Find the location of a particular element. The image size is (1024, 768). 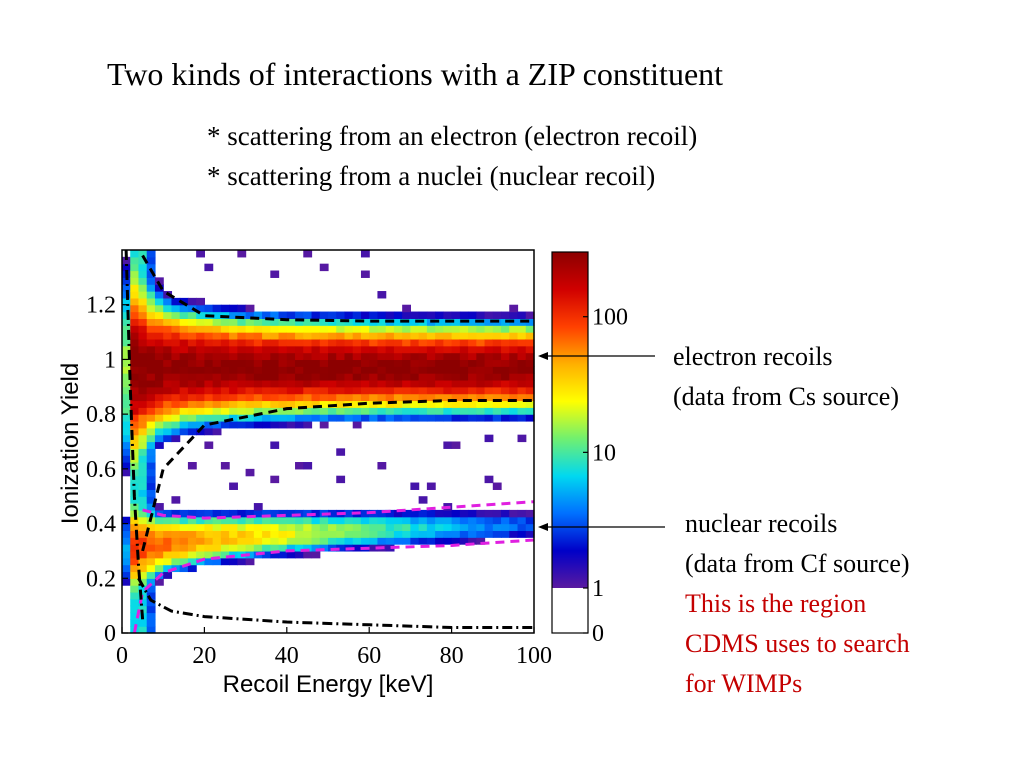

nuclear-arrow-head is located at coordinates (543, 527).